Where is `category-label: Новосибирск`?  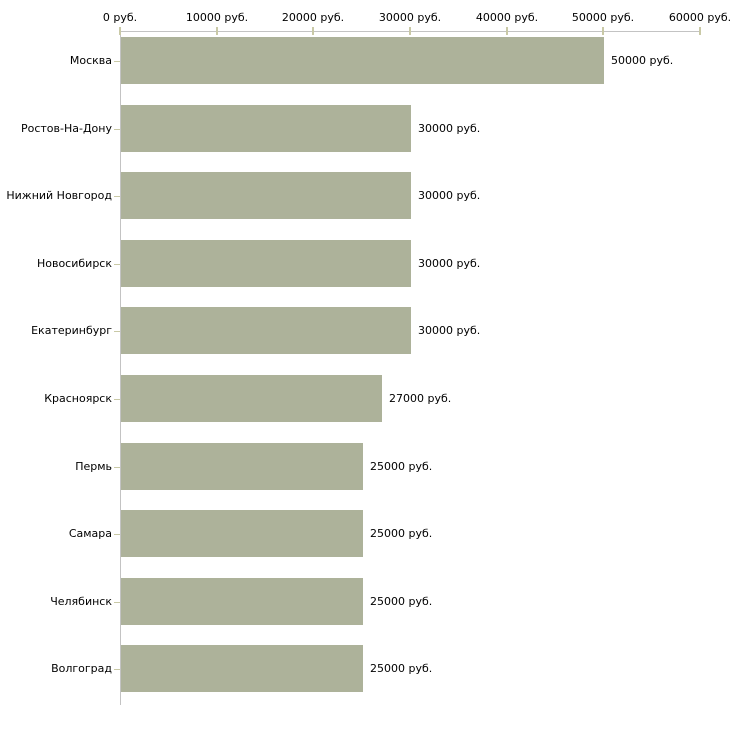
category-label: Новосибирск is located at coordinates (74, 263).